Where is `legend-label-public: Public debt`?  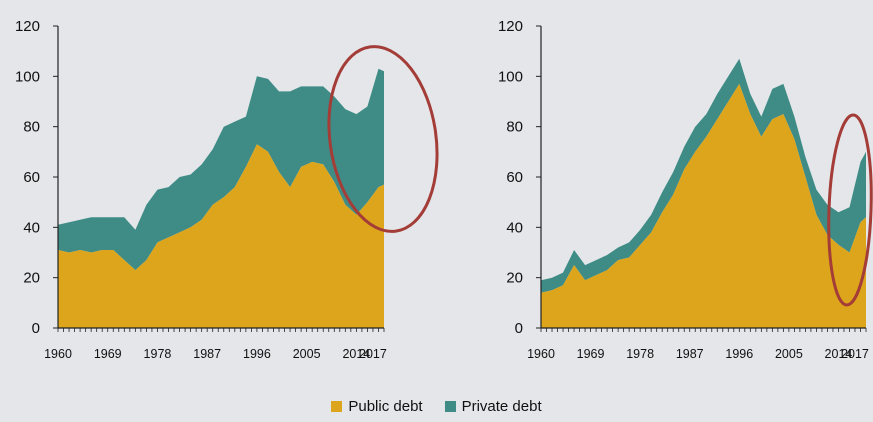
legend-label-public: Public debt is located at coordinates (385, 406).